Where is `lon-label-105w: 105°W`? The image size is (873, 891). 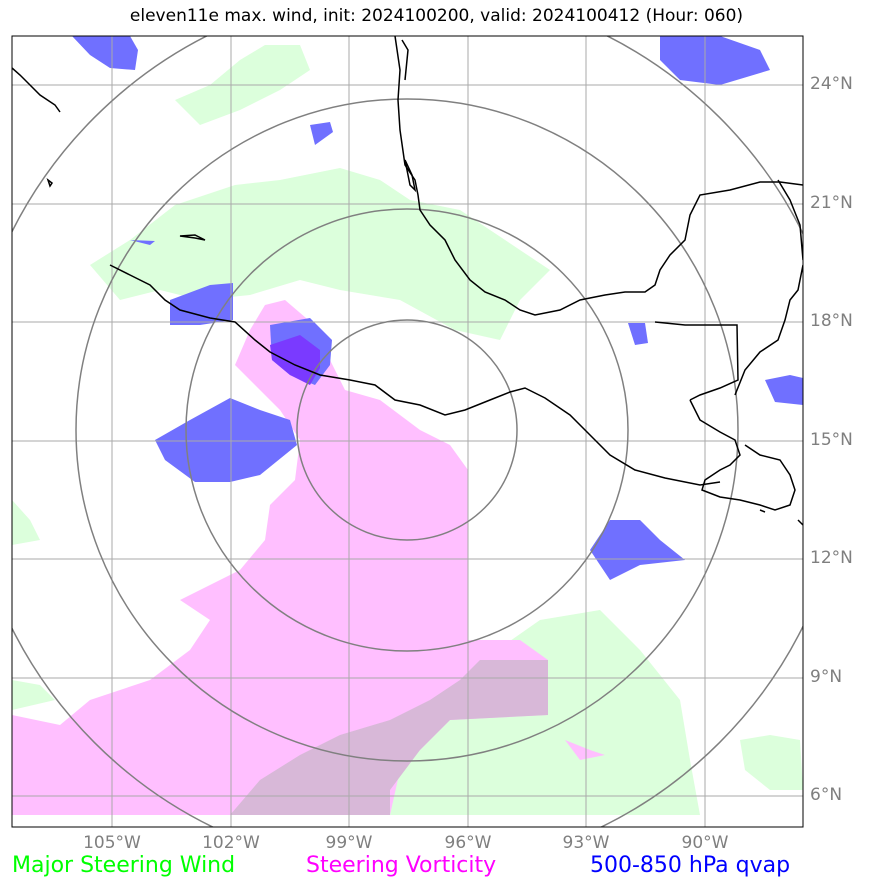
lon-label-105w: 105°W is located at coordinates (112, 843).